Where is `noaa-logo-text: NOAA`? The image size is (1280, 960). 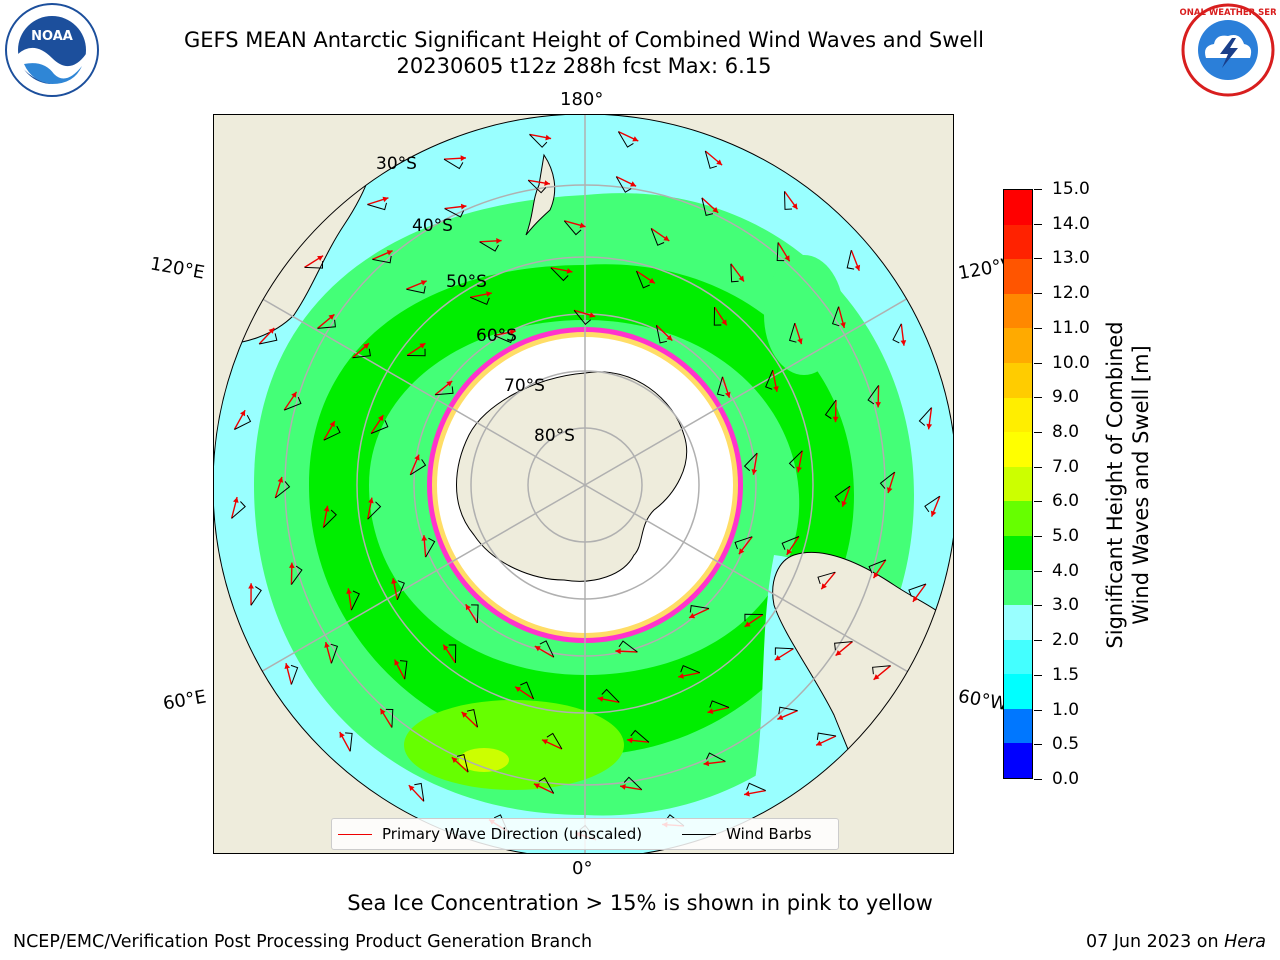 noaa-logo-text: NOAA is located at coordinates (52, 36).